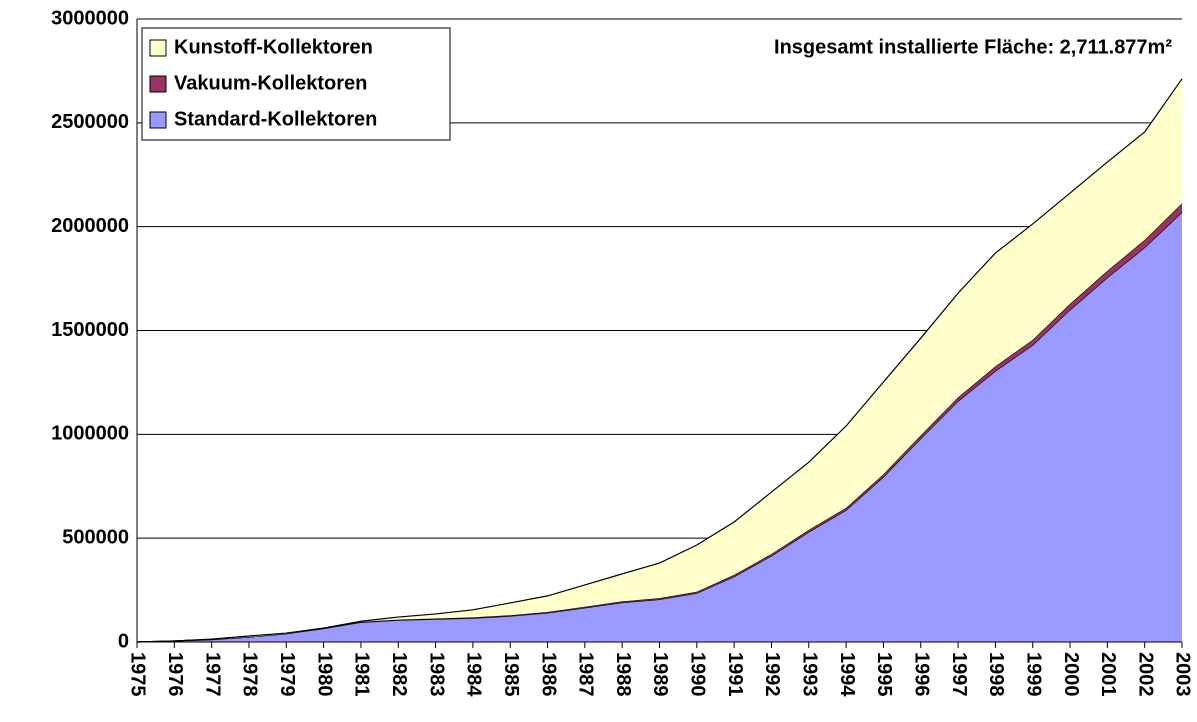 The height and width of the screenshot is (722, 1197). Describe the element at coordinates (362, 674) in the screenshot. I see `x-tick-label: 1981` at that location.